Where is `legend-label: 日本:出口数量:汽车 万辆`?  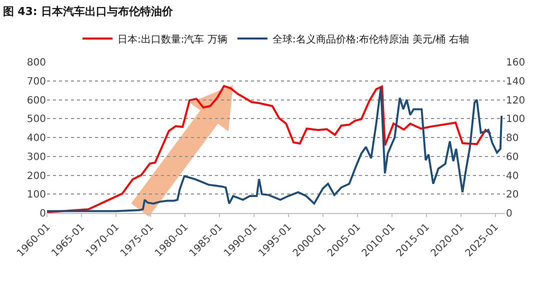 legend-label: 日本:出口数量:汽车 万辆 is located at coordinates (173, 39).